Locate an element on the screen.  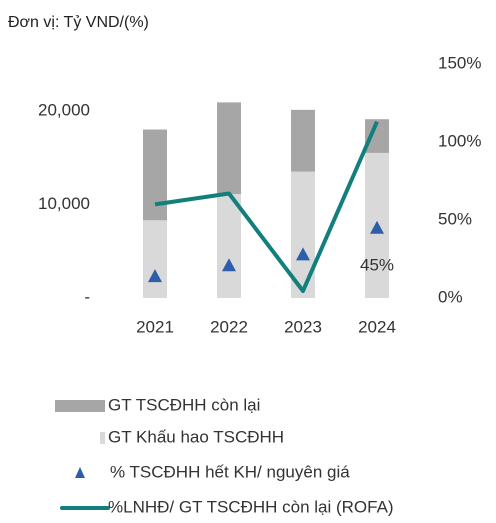
x-tick-label: 2023 is located at coordinates (303, 326).